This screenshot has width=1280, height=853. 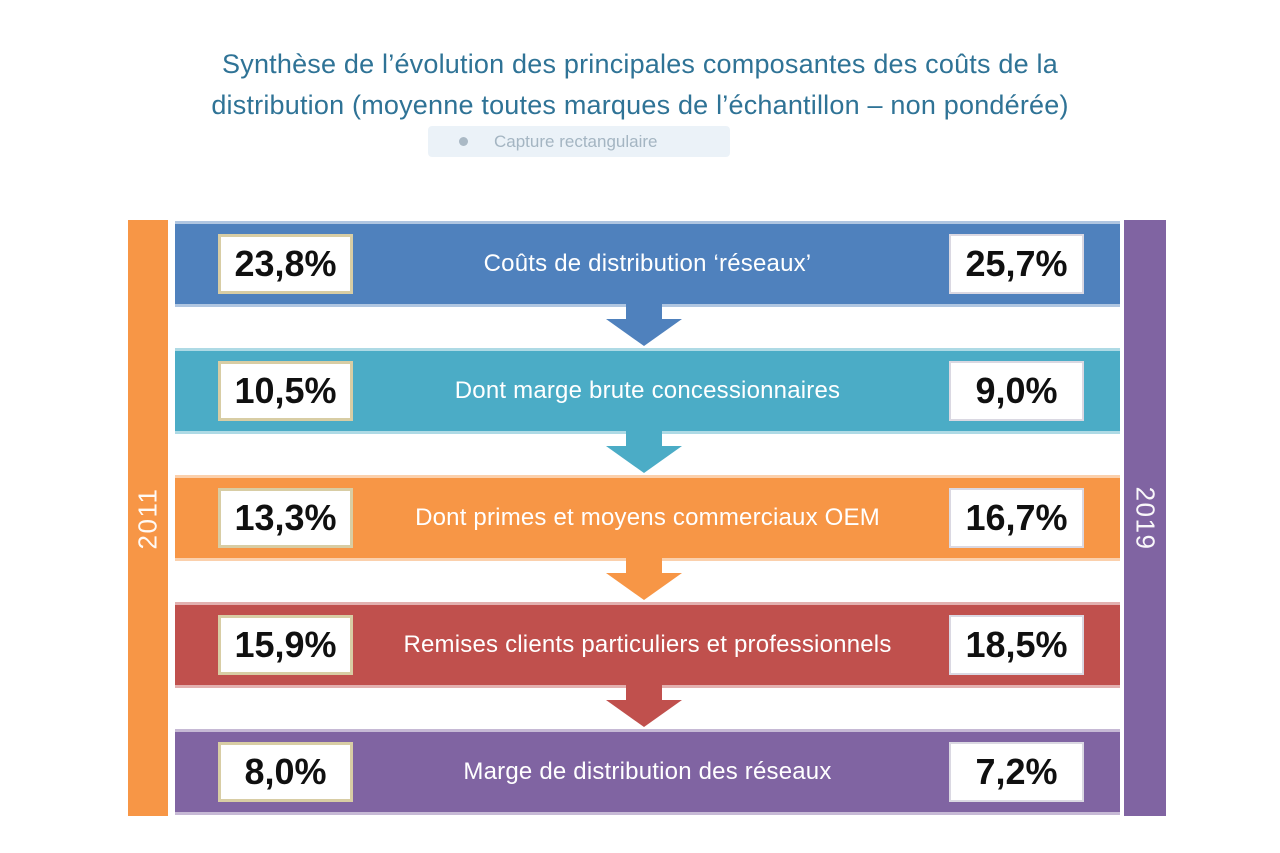 I want to click on row-label: Marge de distribution des réseaux, so click(x=647, y=771).